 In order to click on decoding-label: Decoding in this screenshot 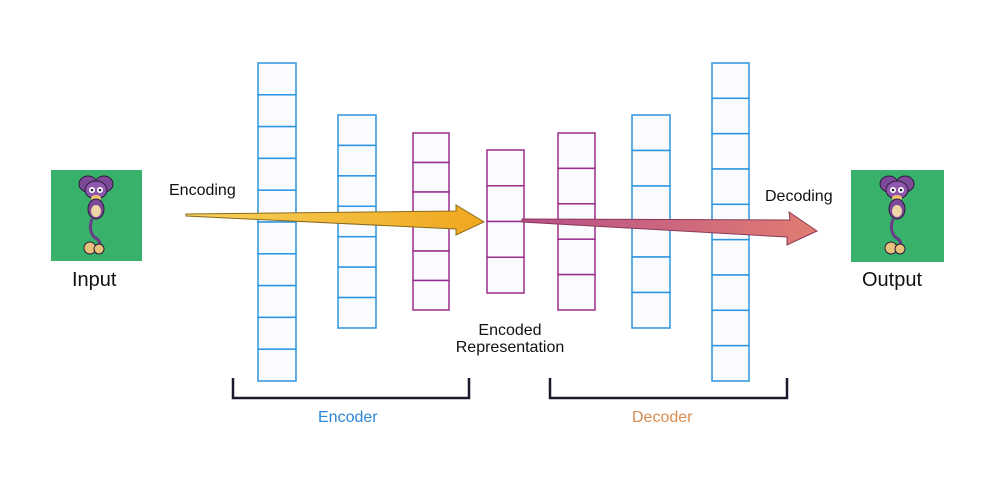, I will do `click(799, 196)`.